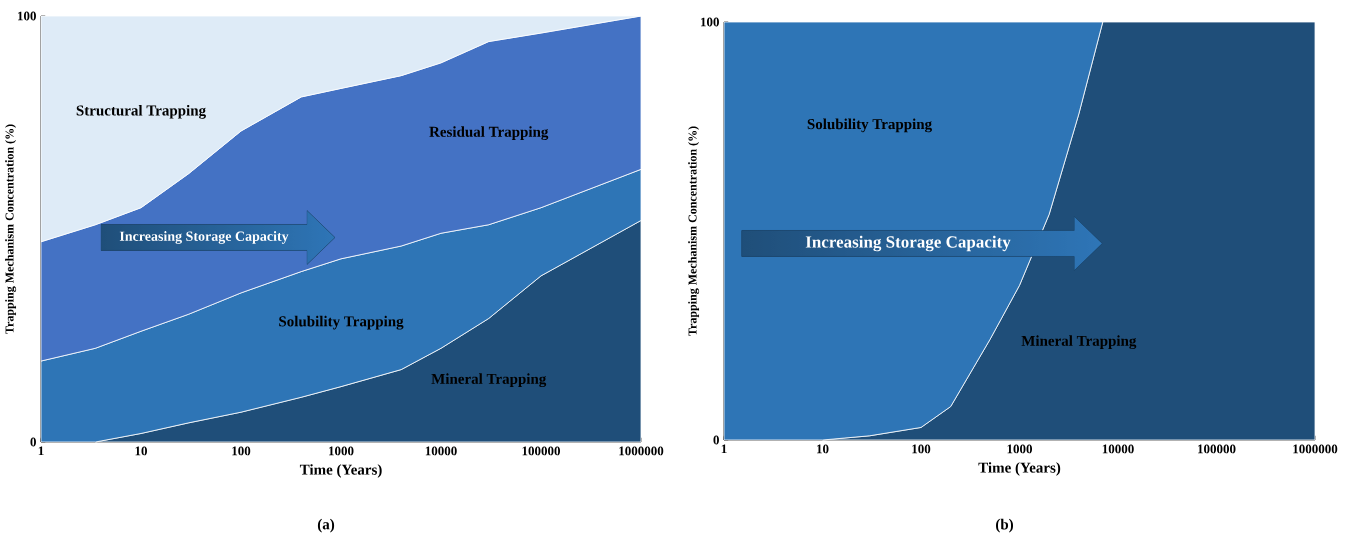  Describe the element at coordinates (489, 133) in the screenshot. I see `series-label: Residual Trapping` at that location.